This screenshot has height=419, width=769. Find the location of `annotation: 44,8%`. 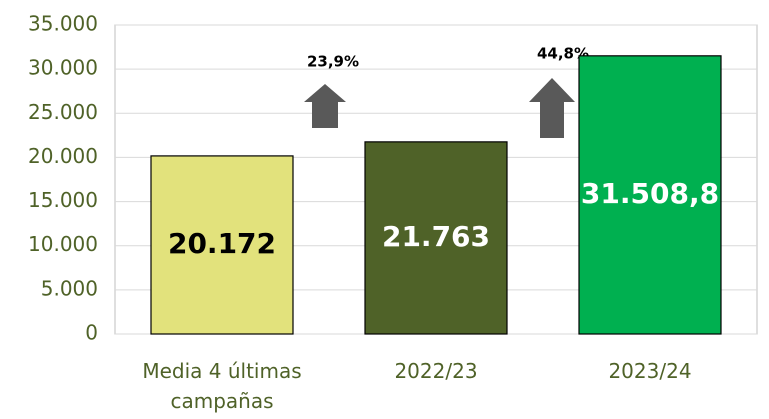

annotation: 44,8% is located at coordinates (563, 54).